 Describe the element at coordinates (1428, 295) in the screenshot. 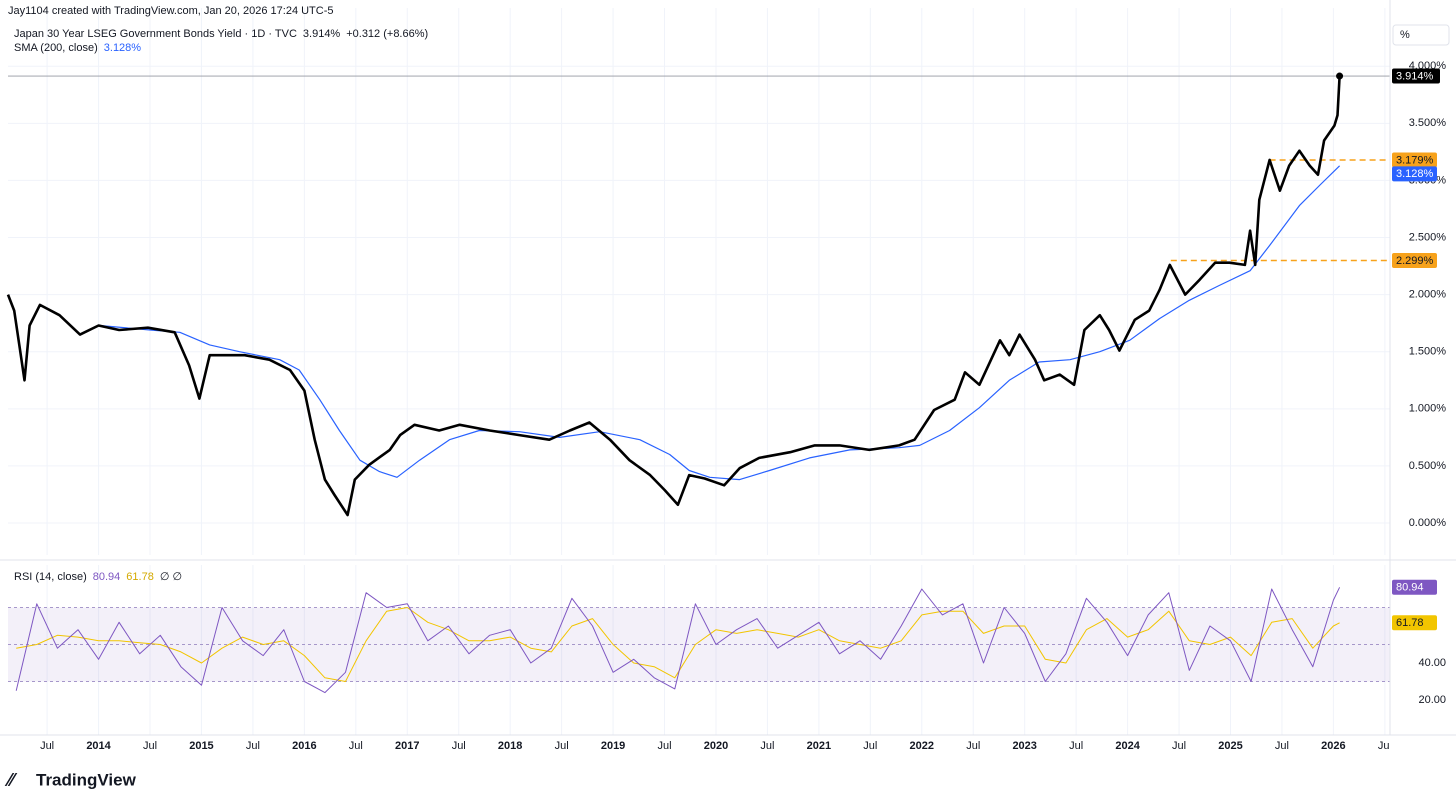

I see `y-tick-label: 2.000%` at that location.